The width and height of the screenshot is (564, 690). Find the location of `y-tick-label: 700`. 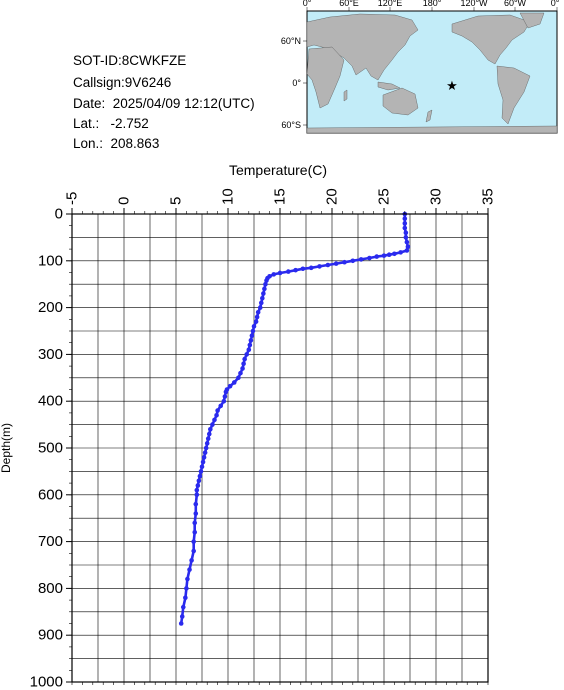

y-tick-label: 700 is located at coordinates (50, 541).